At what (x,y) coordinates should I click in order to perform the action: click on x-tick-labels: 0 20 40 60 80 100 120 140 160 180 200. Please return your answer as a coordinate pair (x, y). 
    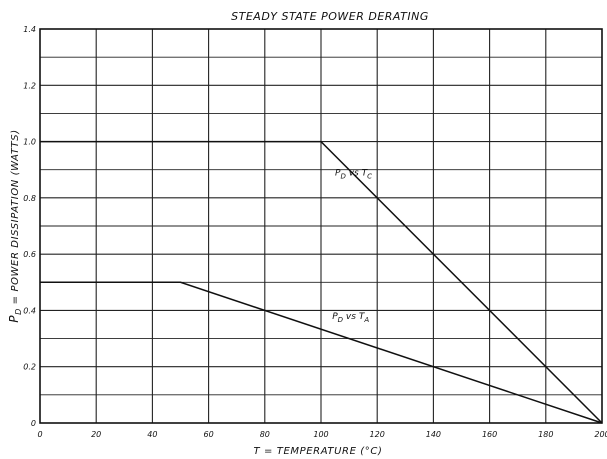
    Looking at the image, I should click on (322, 434).